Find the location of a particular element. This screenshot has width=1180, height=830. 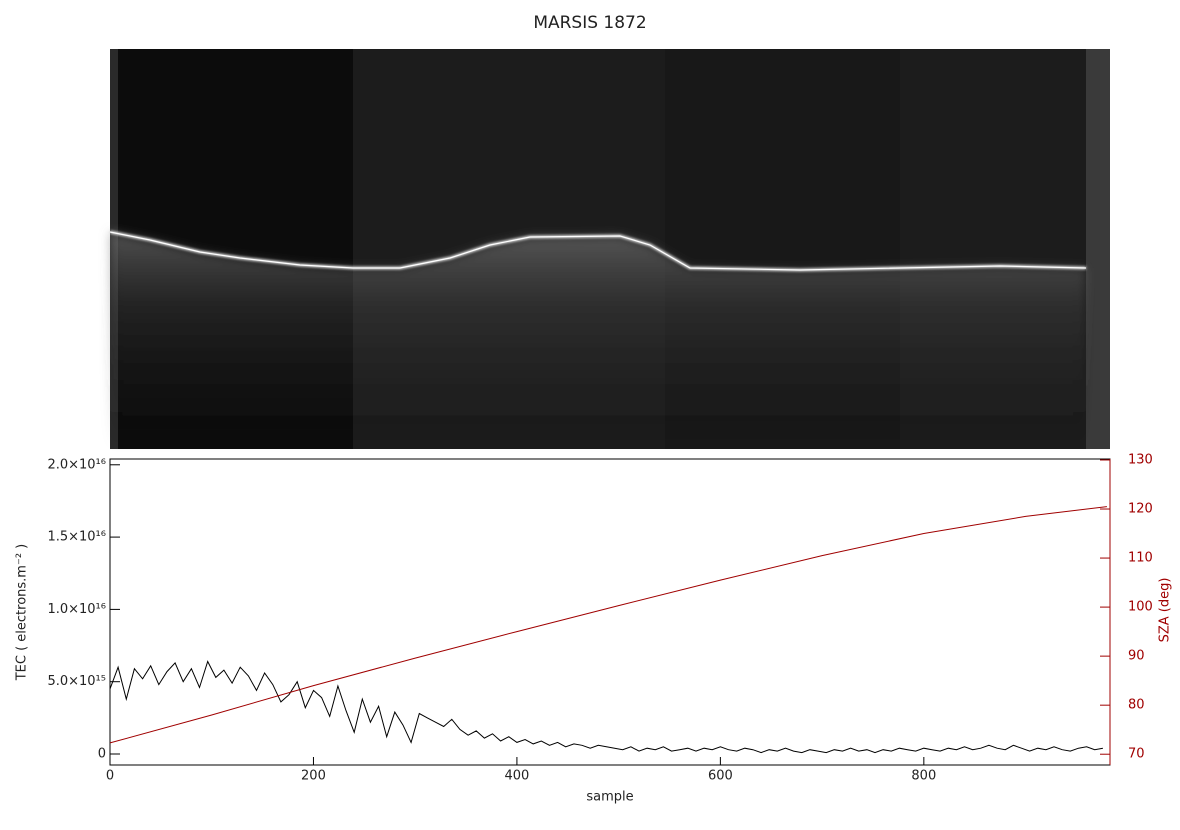

data-line is located at coordinates (606, 707).